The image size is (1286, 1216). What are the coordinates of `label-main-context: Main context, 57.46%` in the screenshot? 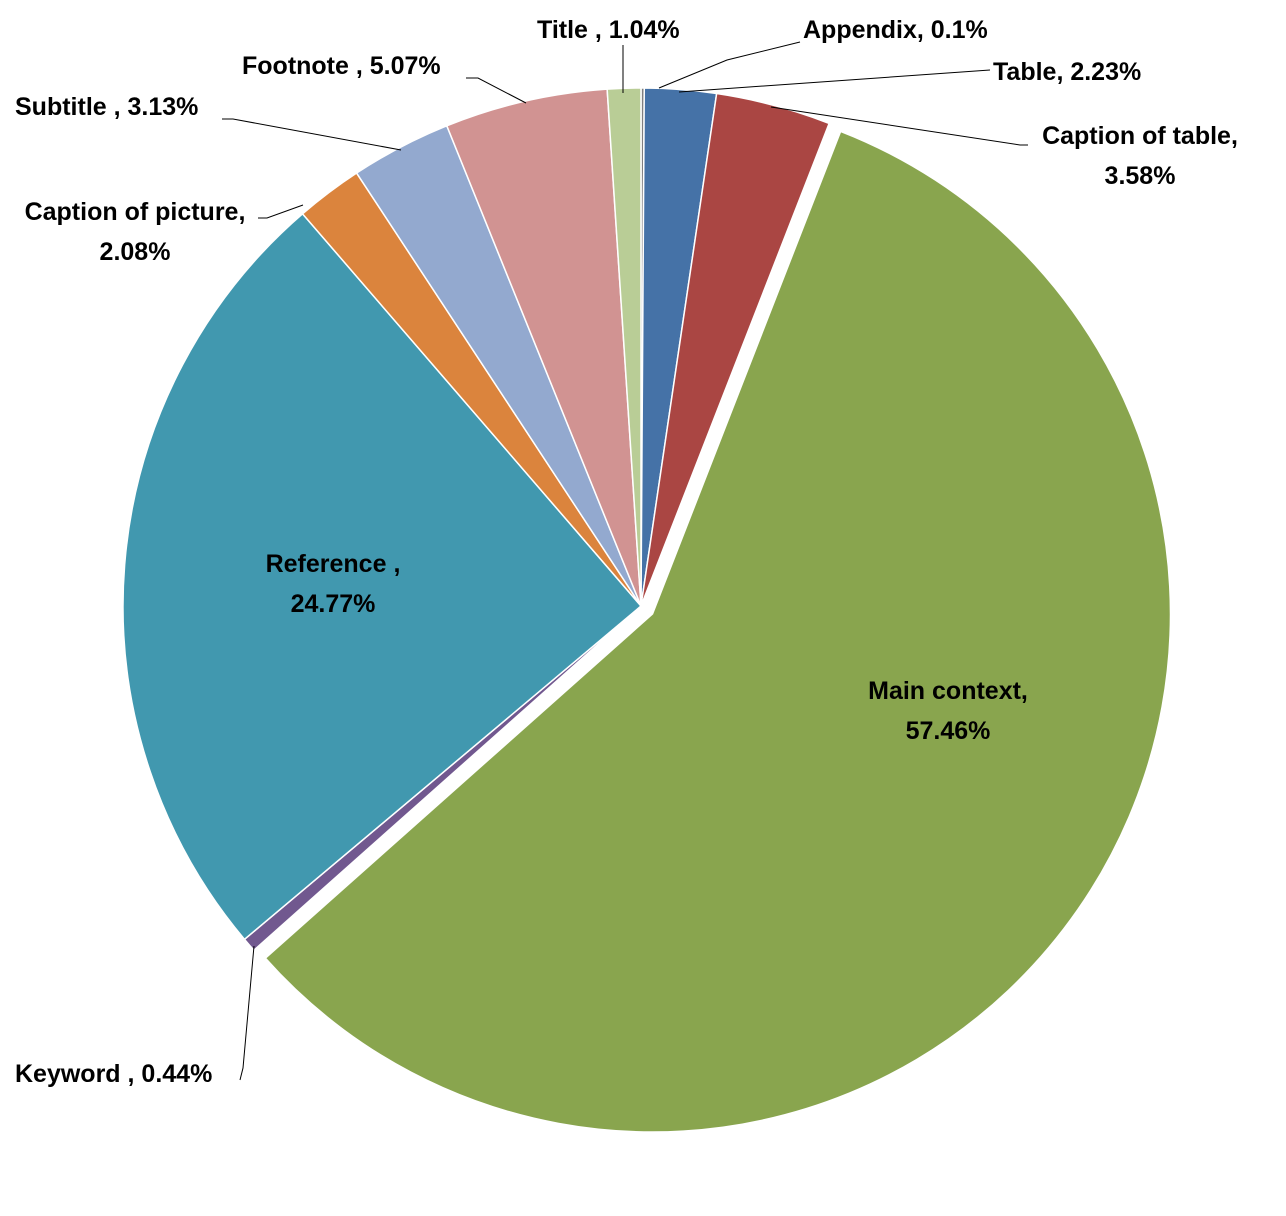 It's located at (948, 711).